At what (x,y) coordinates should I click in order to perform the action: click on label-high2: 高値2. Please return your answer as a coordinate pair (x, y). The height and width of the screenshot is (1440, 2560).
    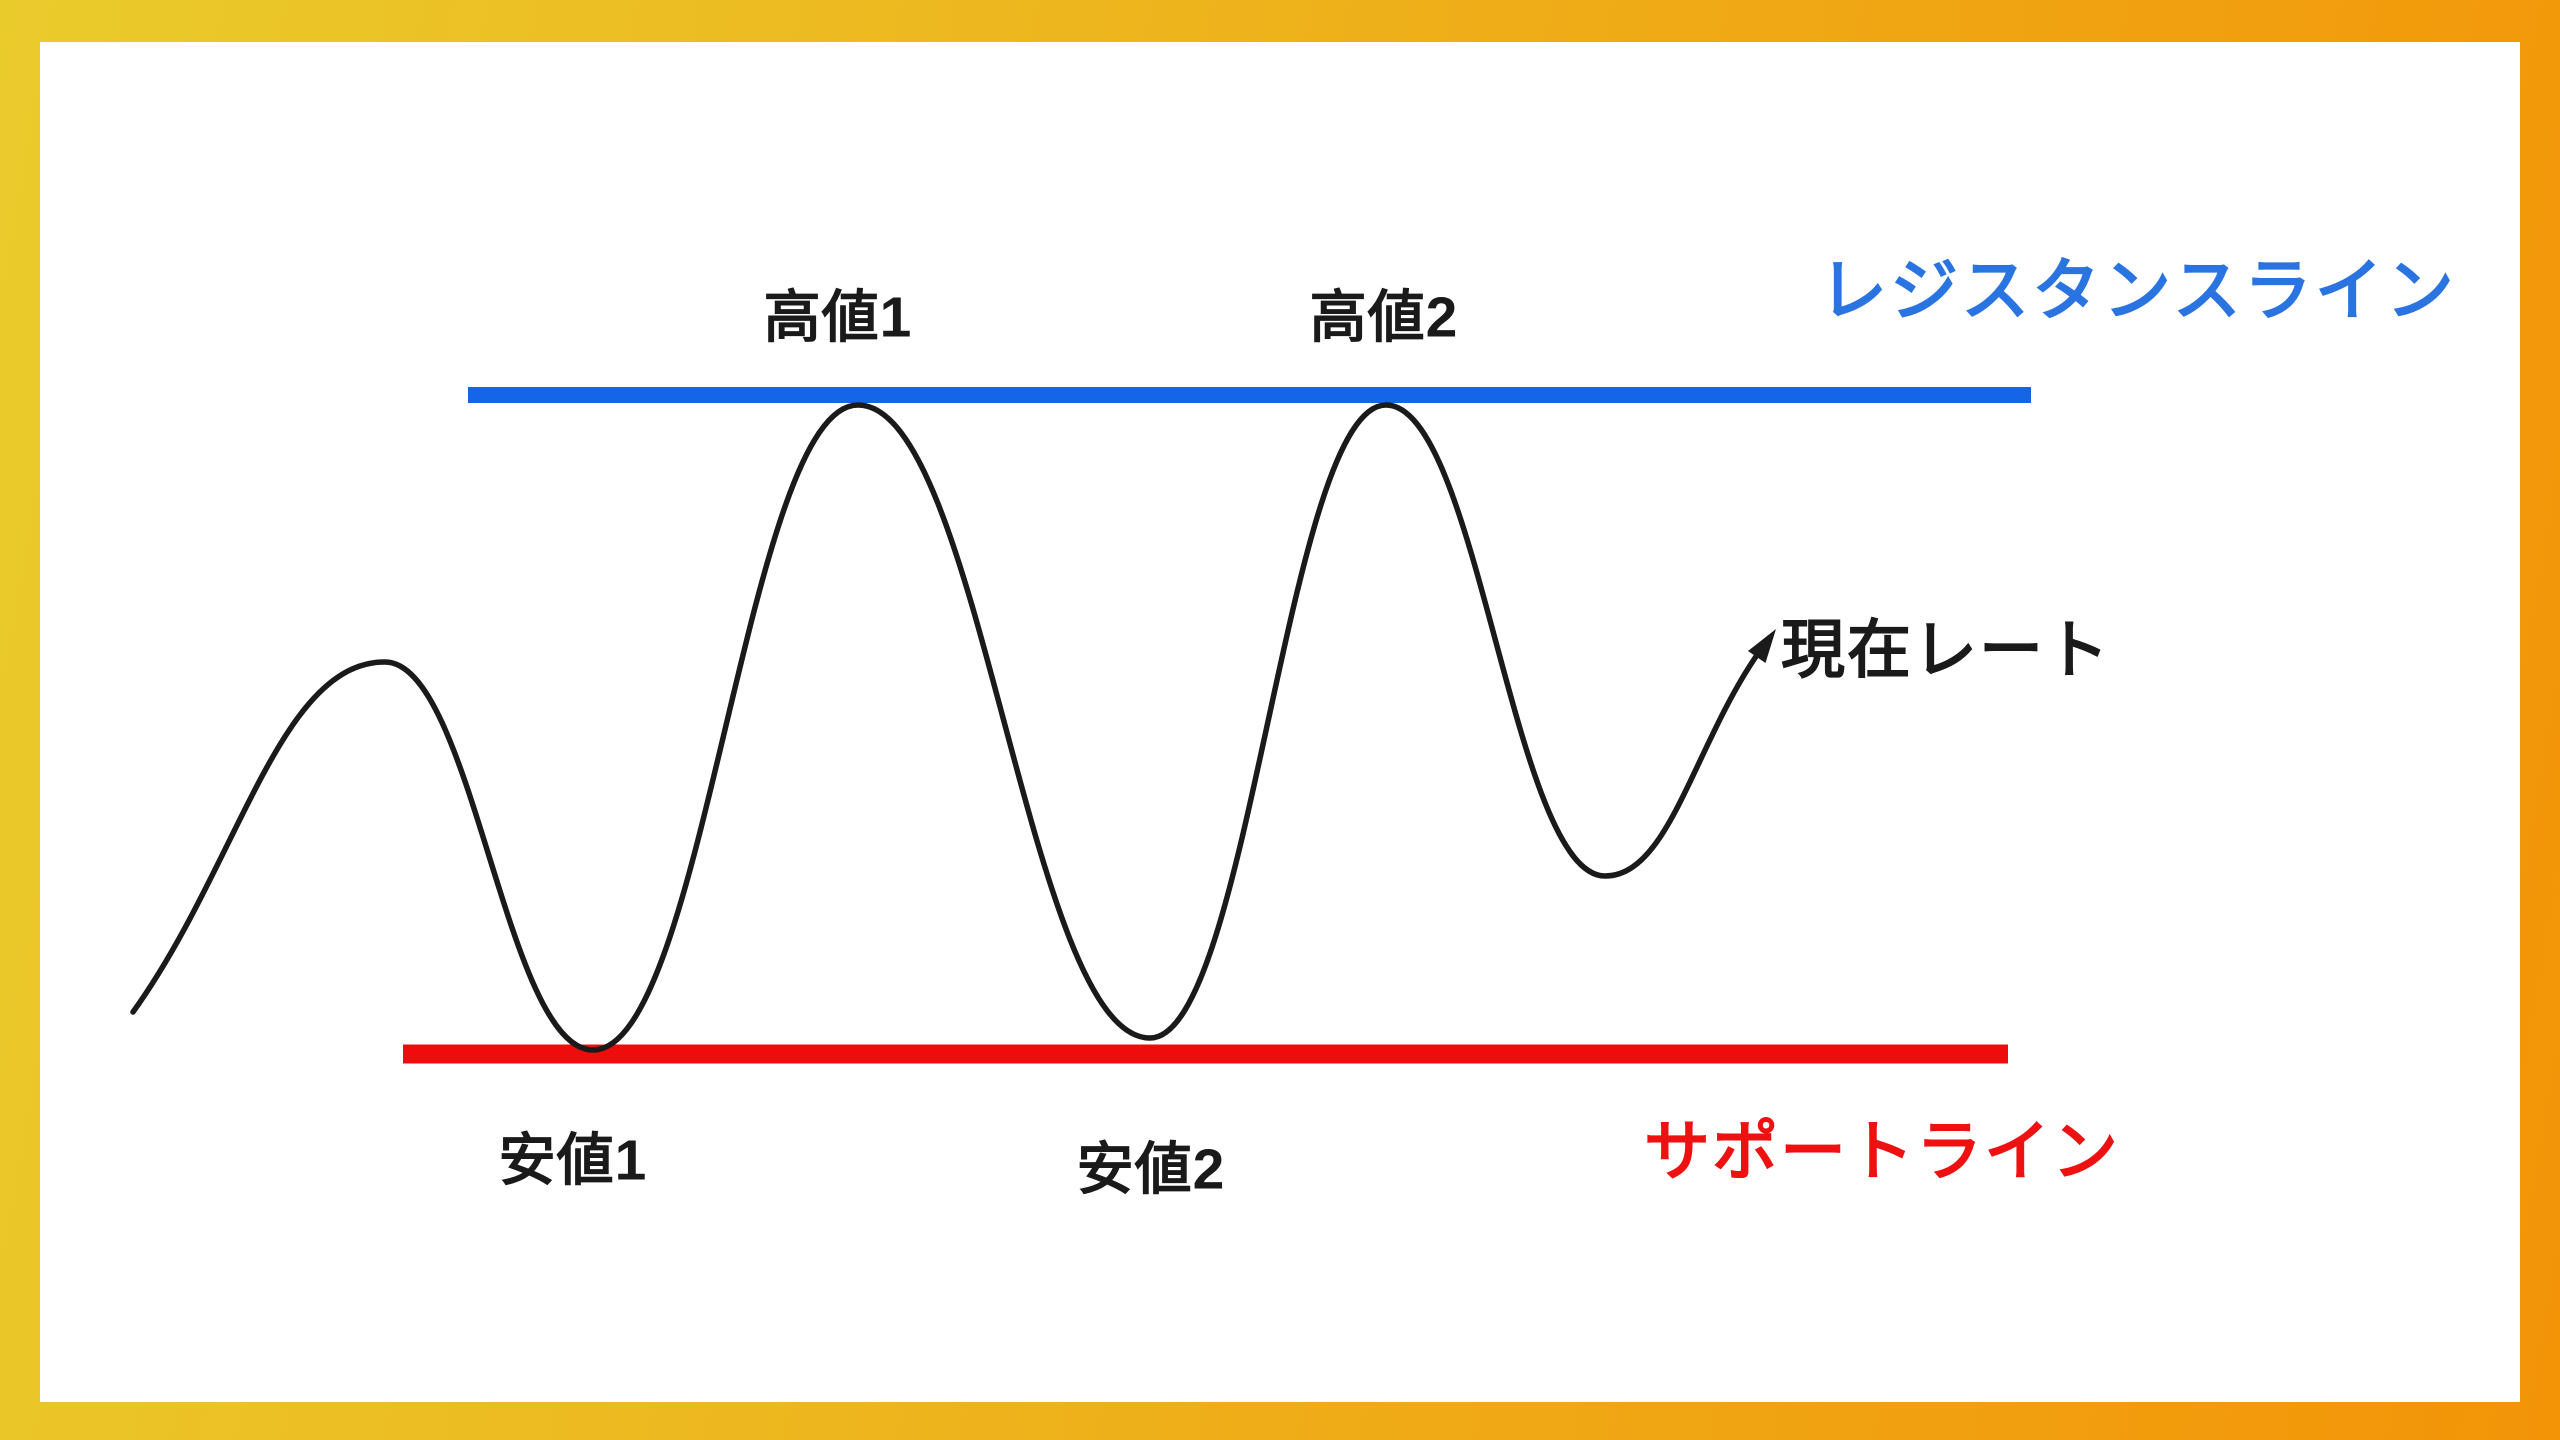
    Looking at the image, I should click on (1384, 317).